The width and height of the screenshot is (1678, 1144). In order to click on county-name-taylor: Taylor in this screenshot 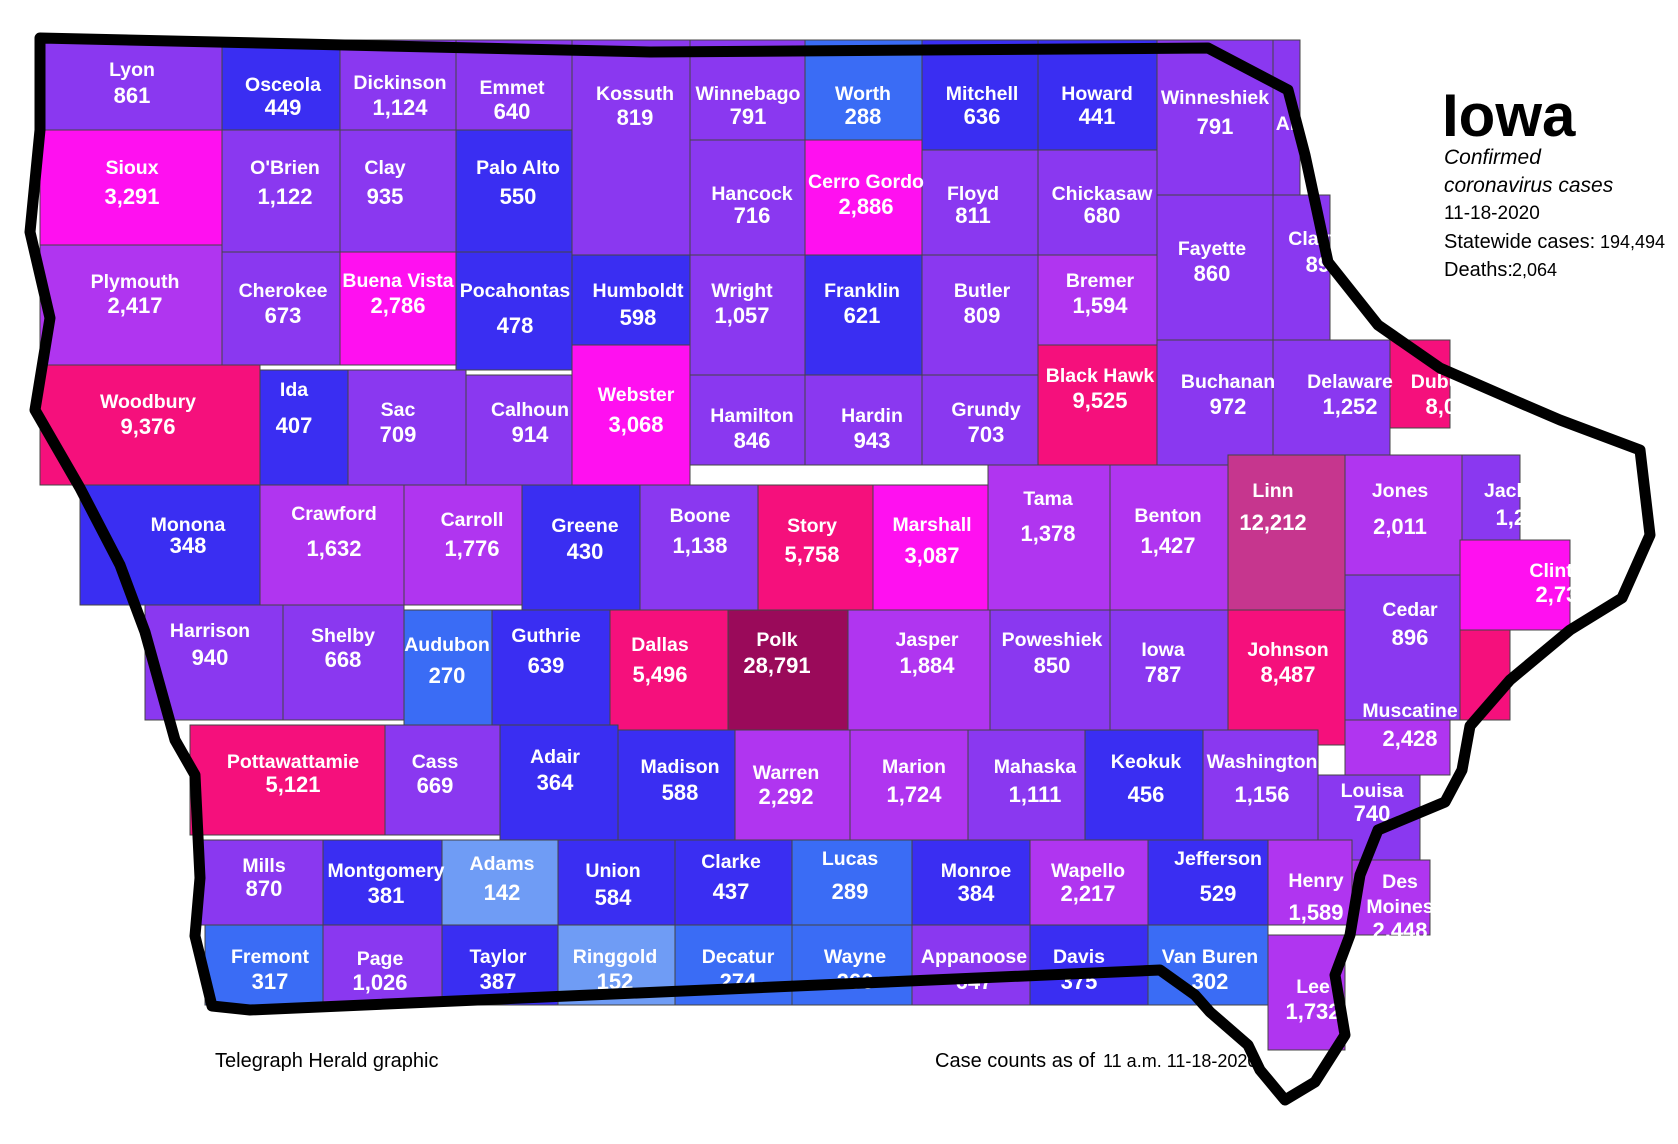, I will do `click(497, 957)`.